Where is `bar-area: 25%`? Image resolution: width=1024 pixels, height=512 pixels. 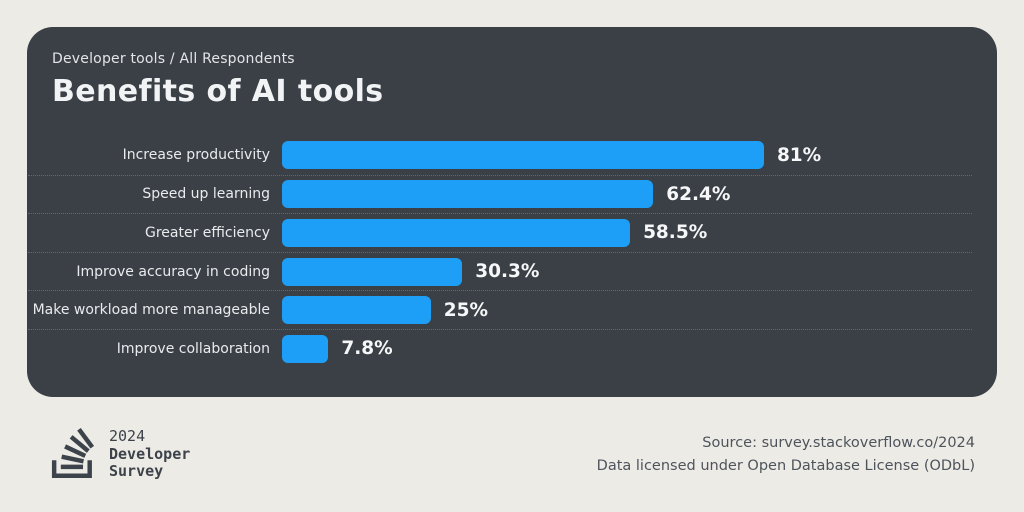 bar-area: 25% is located at coordinates (627, 310).